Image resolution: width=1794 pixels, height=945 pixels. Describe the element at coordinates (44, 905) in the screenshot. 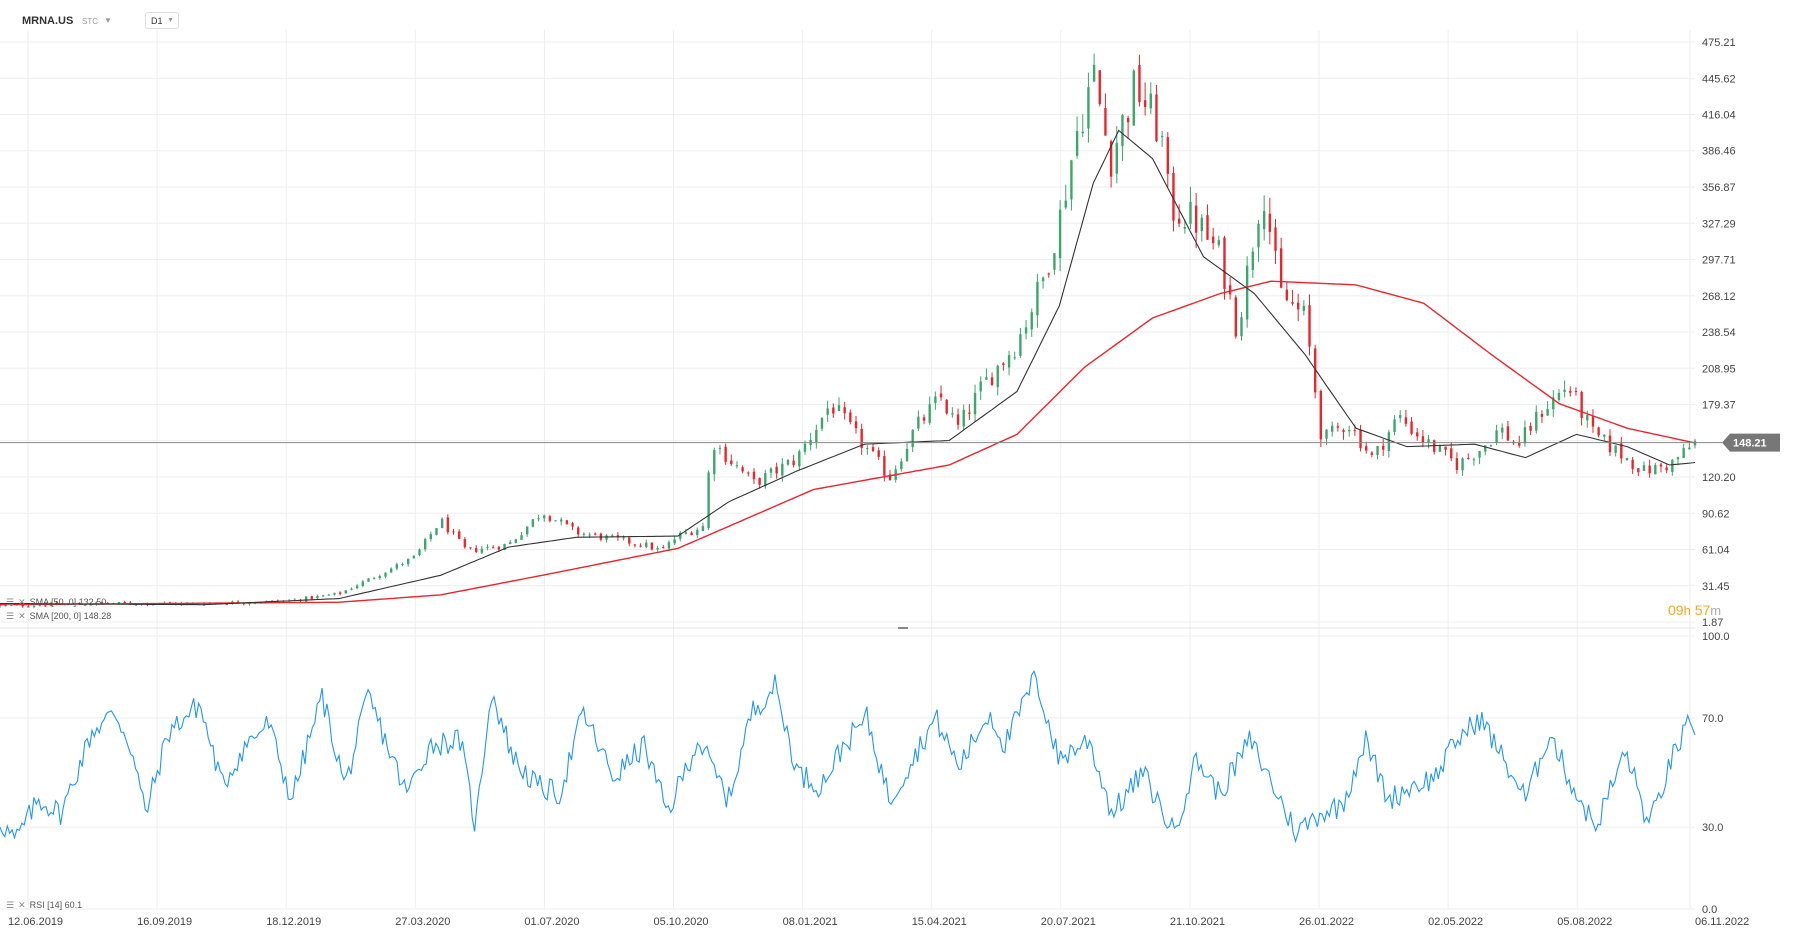

I see `rsi-legend: ☰ ✕ RSI [14] 60.1` at that location.